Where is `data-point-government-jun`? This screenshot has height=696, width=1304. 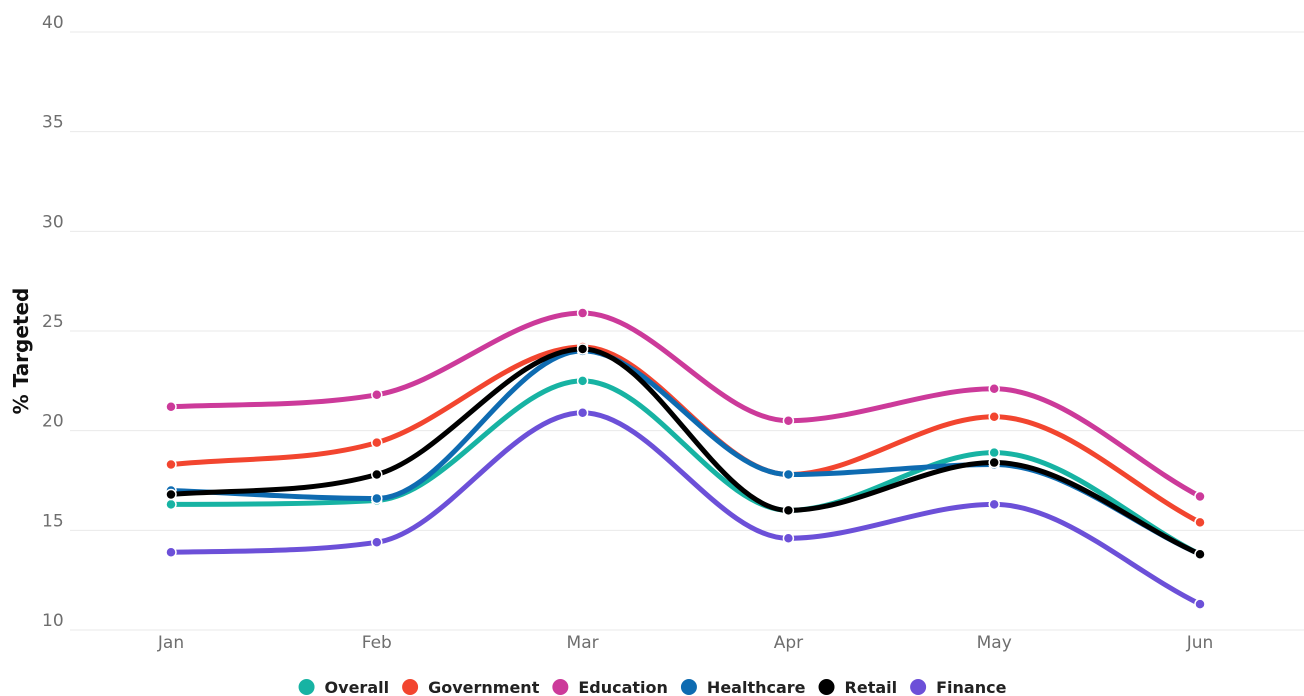
data-point-government-jun is located at coordinates (1200, 522).